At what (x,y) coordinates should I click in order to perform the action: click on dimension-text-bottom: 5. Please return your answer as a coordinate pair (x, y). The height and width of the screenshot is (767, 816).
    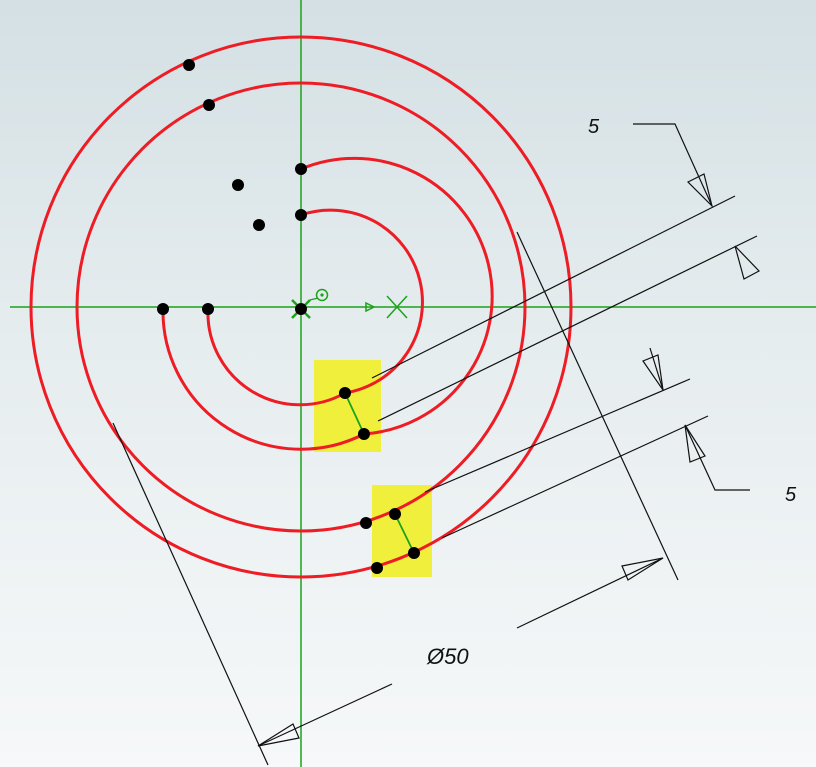
    Looking at the image, I should click on (791, 495).